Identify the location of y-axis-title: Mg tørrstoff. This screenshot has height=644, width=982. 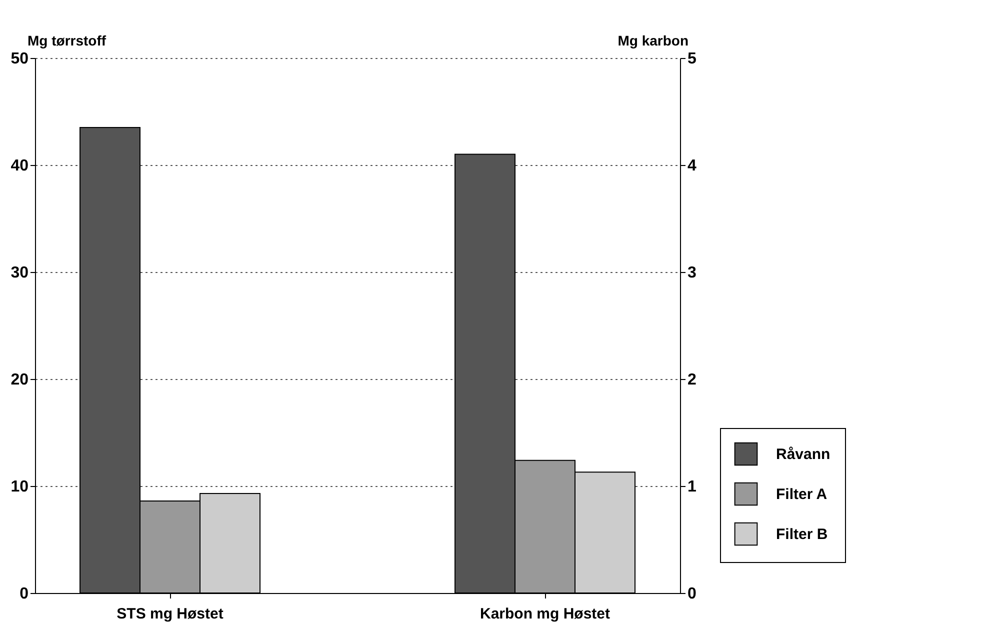
(67, 40).